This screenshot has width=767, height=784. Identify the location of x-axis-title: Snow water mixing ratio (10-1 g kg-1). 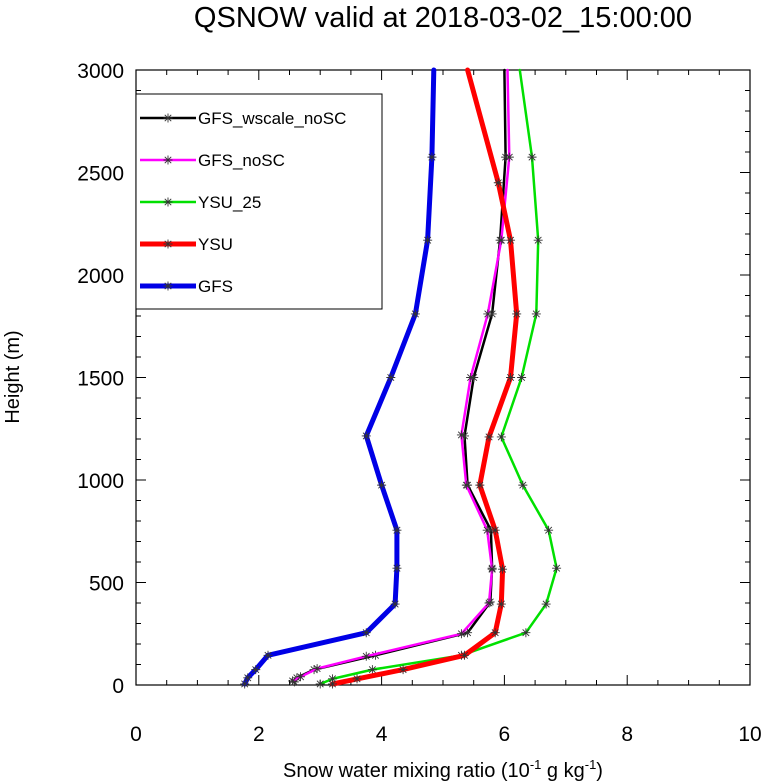
(443, 769).